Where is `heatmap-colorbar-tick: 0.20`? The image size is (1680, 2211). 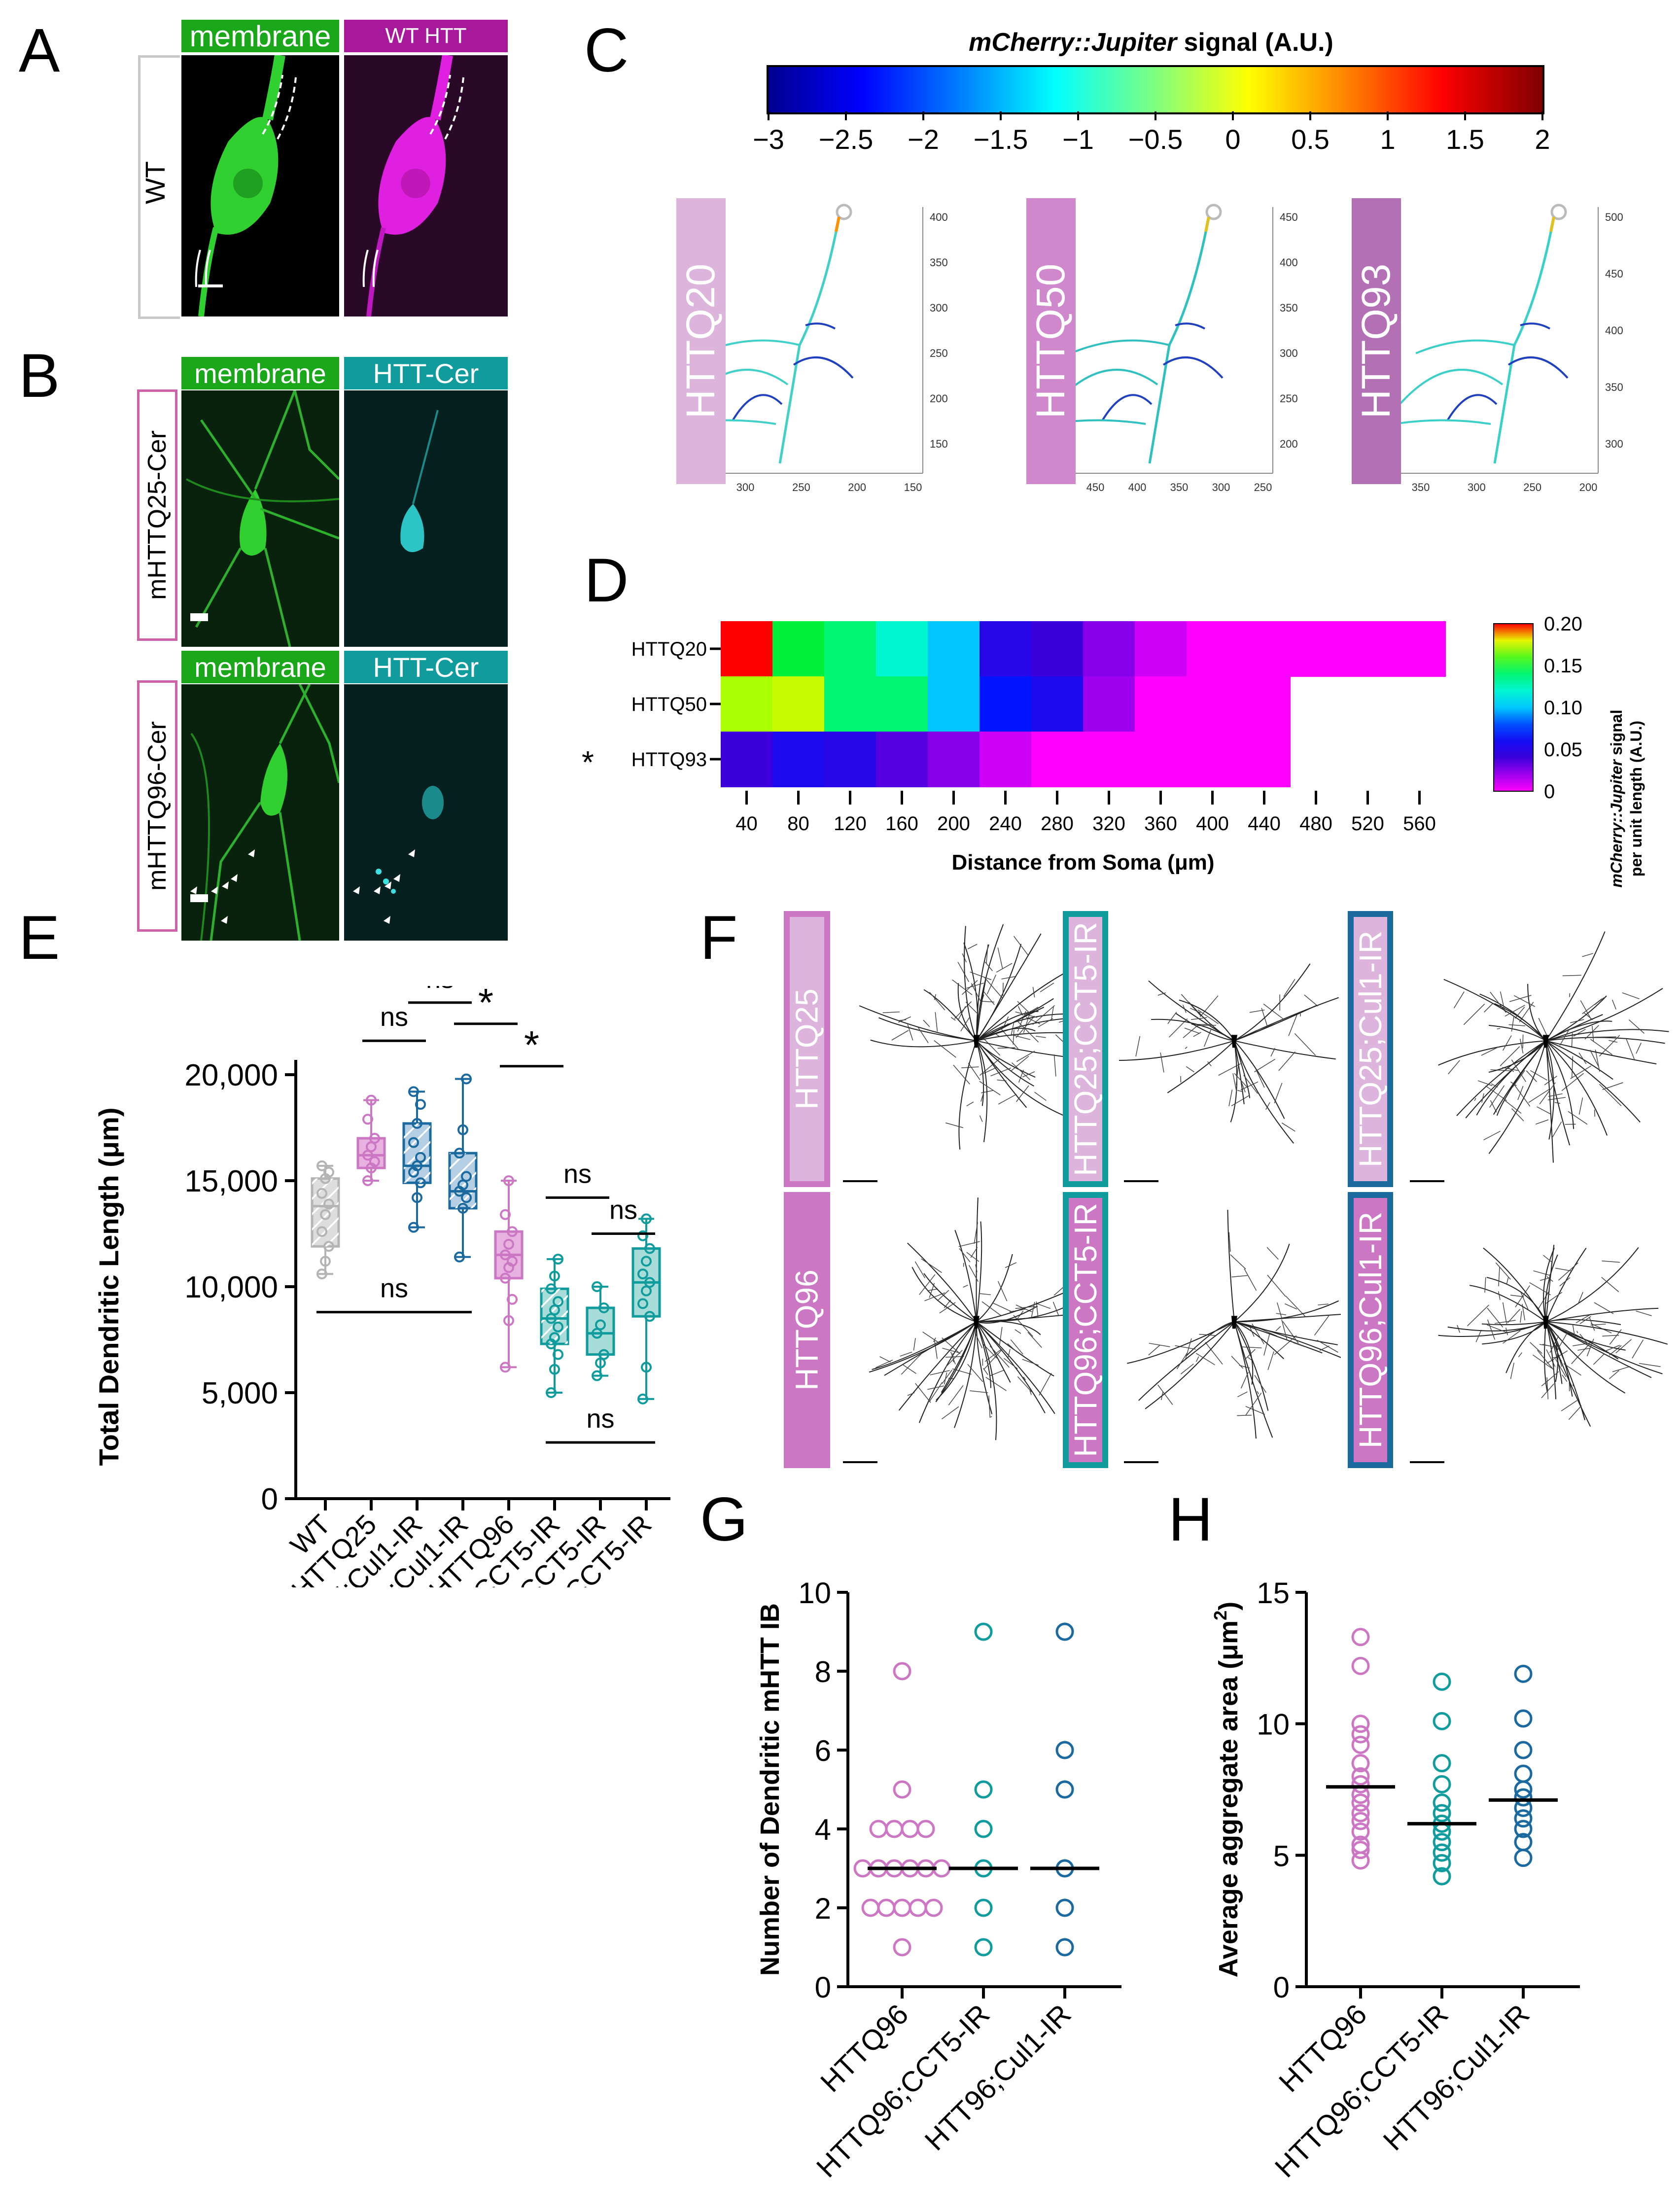 heatmap-colorbar-tick: 0.20 is located at coordinates (1563, 624).